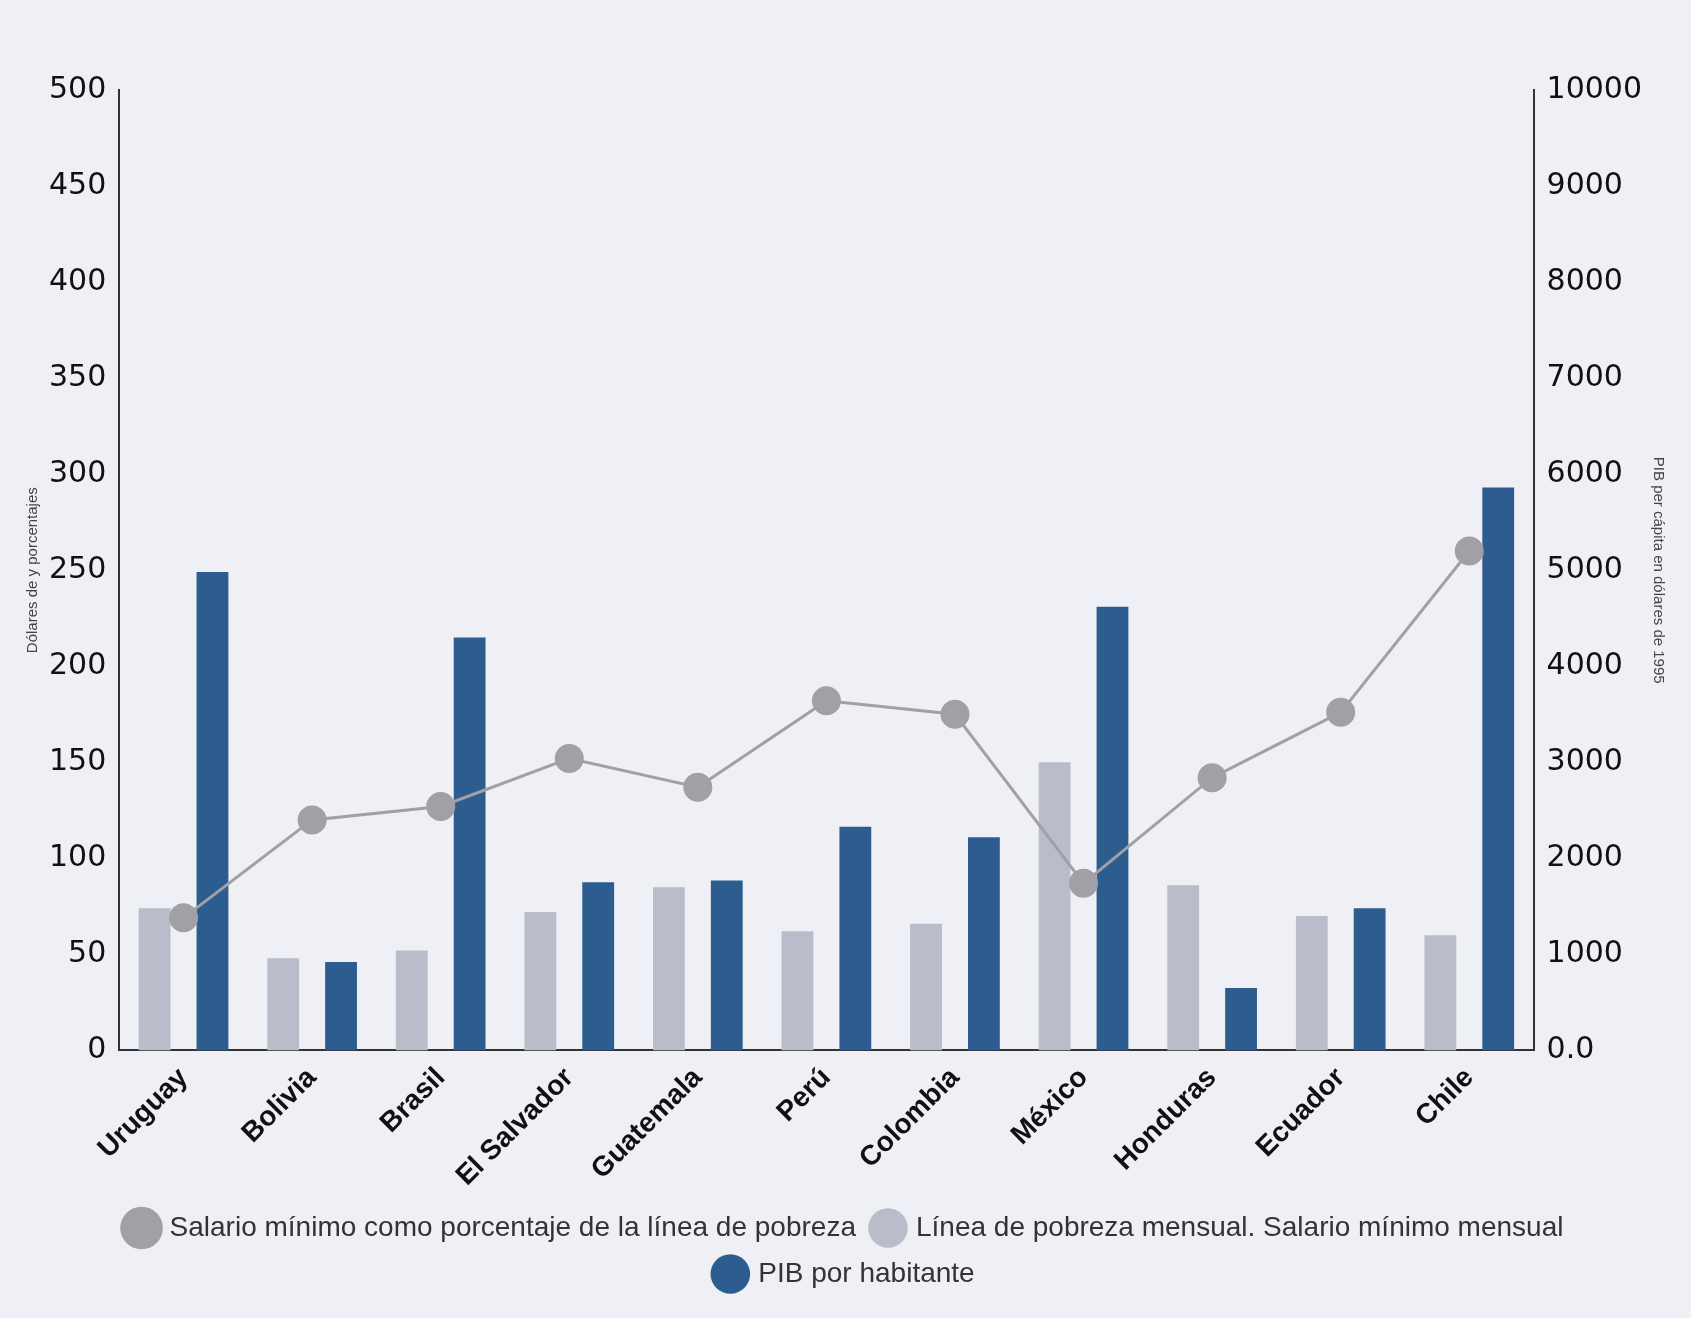 The height and width of the screenshot is (1318, 1691). What do you see at coordinates (1584, 375) in the screenshot?
I see `y2-tick-label: 7000` at bounding box center [1584, 375].